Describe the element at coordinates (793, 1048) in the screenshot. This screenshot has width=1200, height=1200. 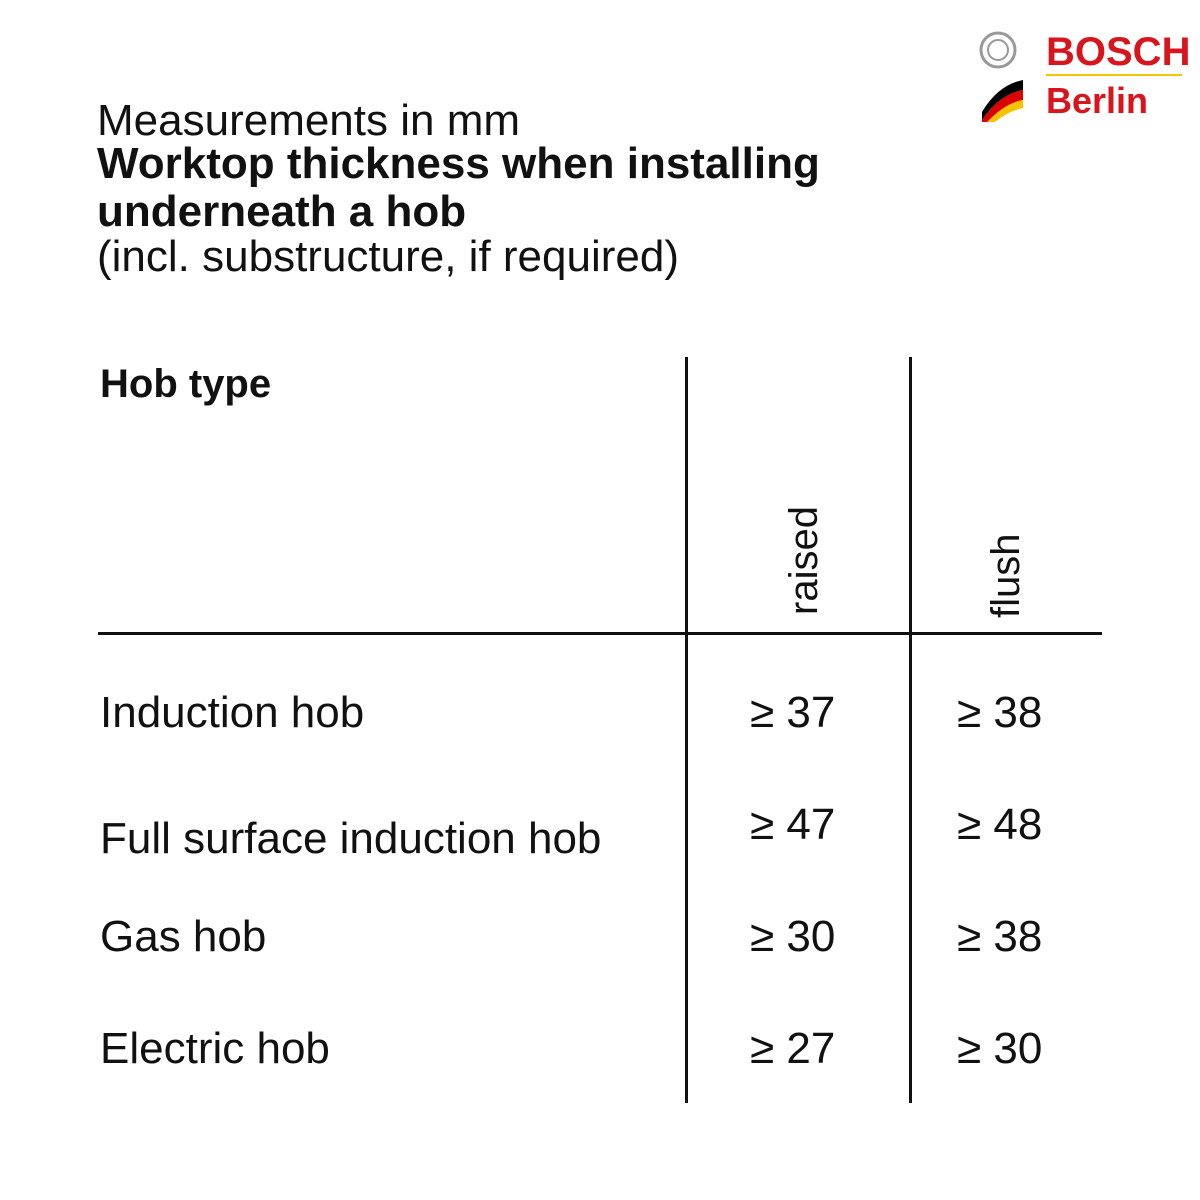
I see `cell-value: ≥ 27` at that location.